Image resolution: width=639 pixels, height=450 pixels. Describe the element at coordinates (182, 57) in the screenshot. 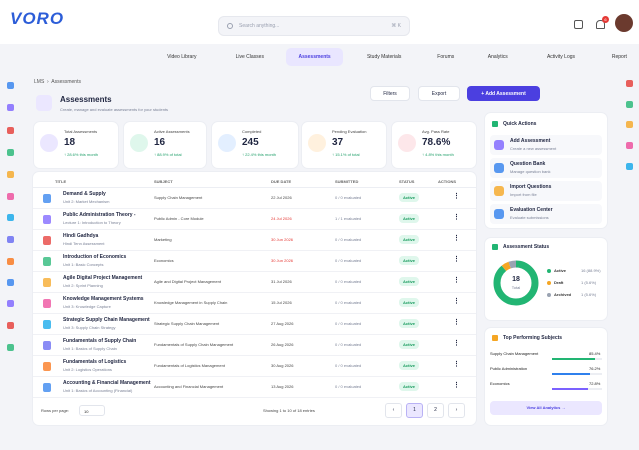

I see `nav-tab: Video Library` at that location.